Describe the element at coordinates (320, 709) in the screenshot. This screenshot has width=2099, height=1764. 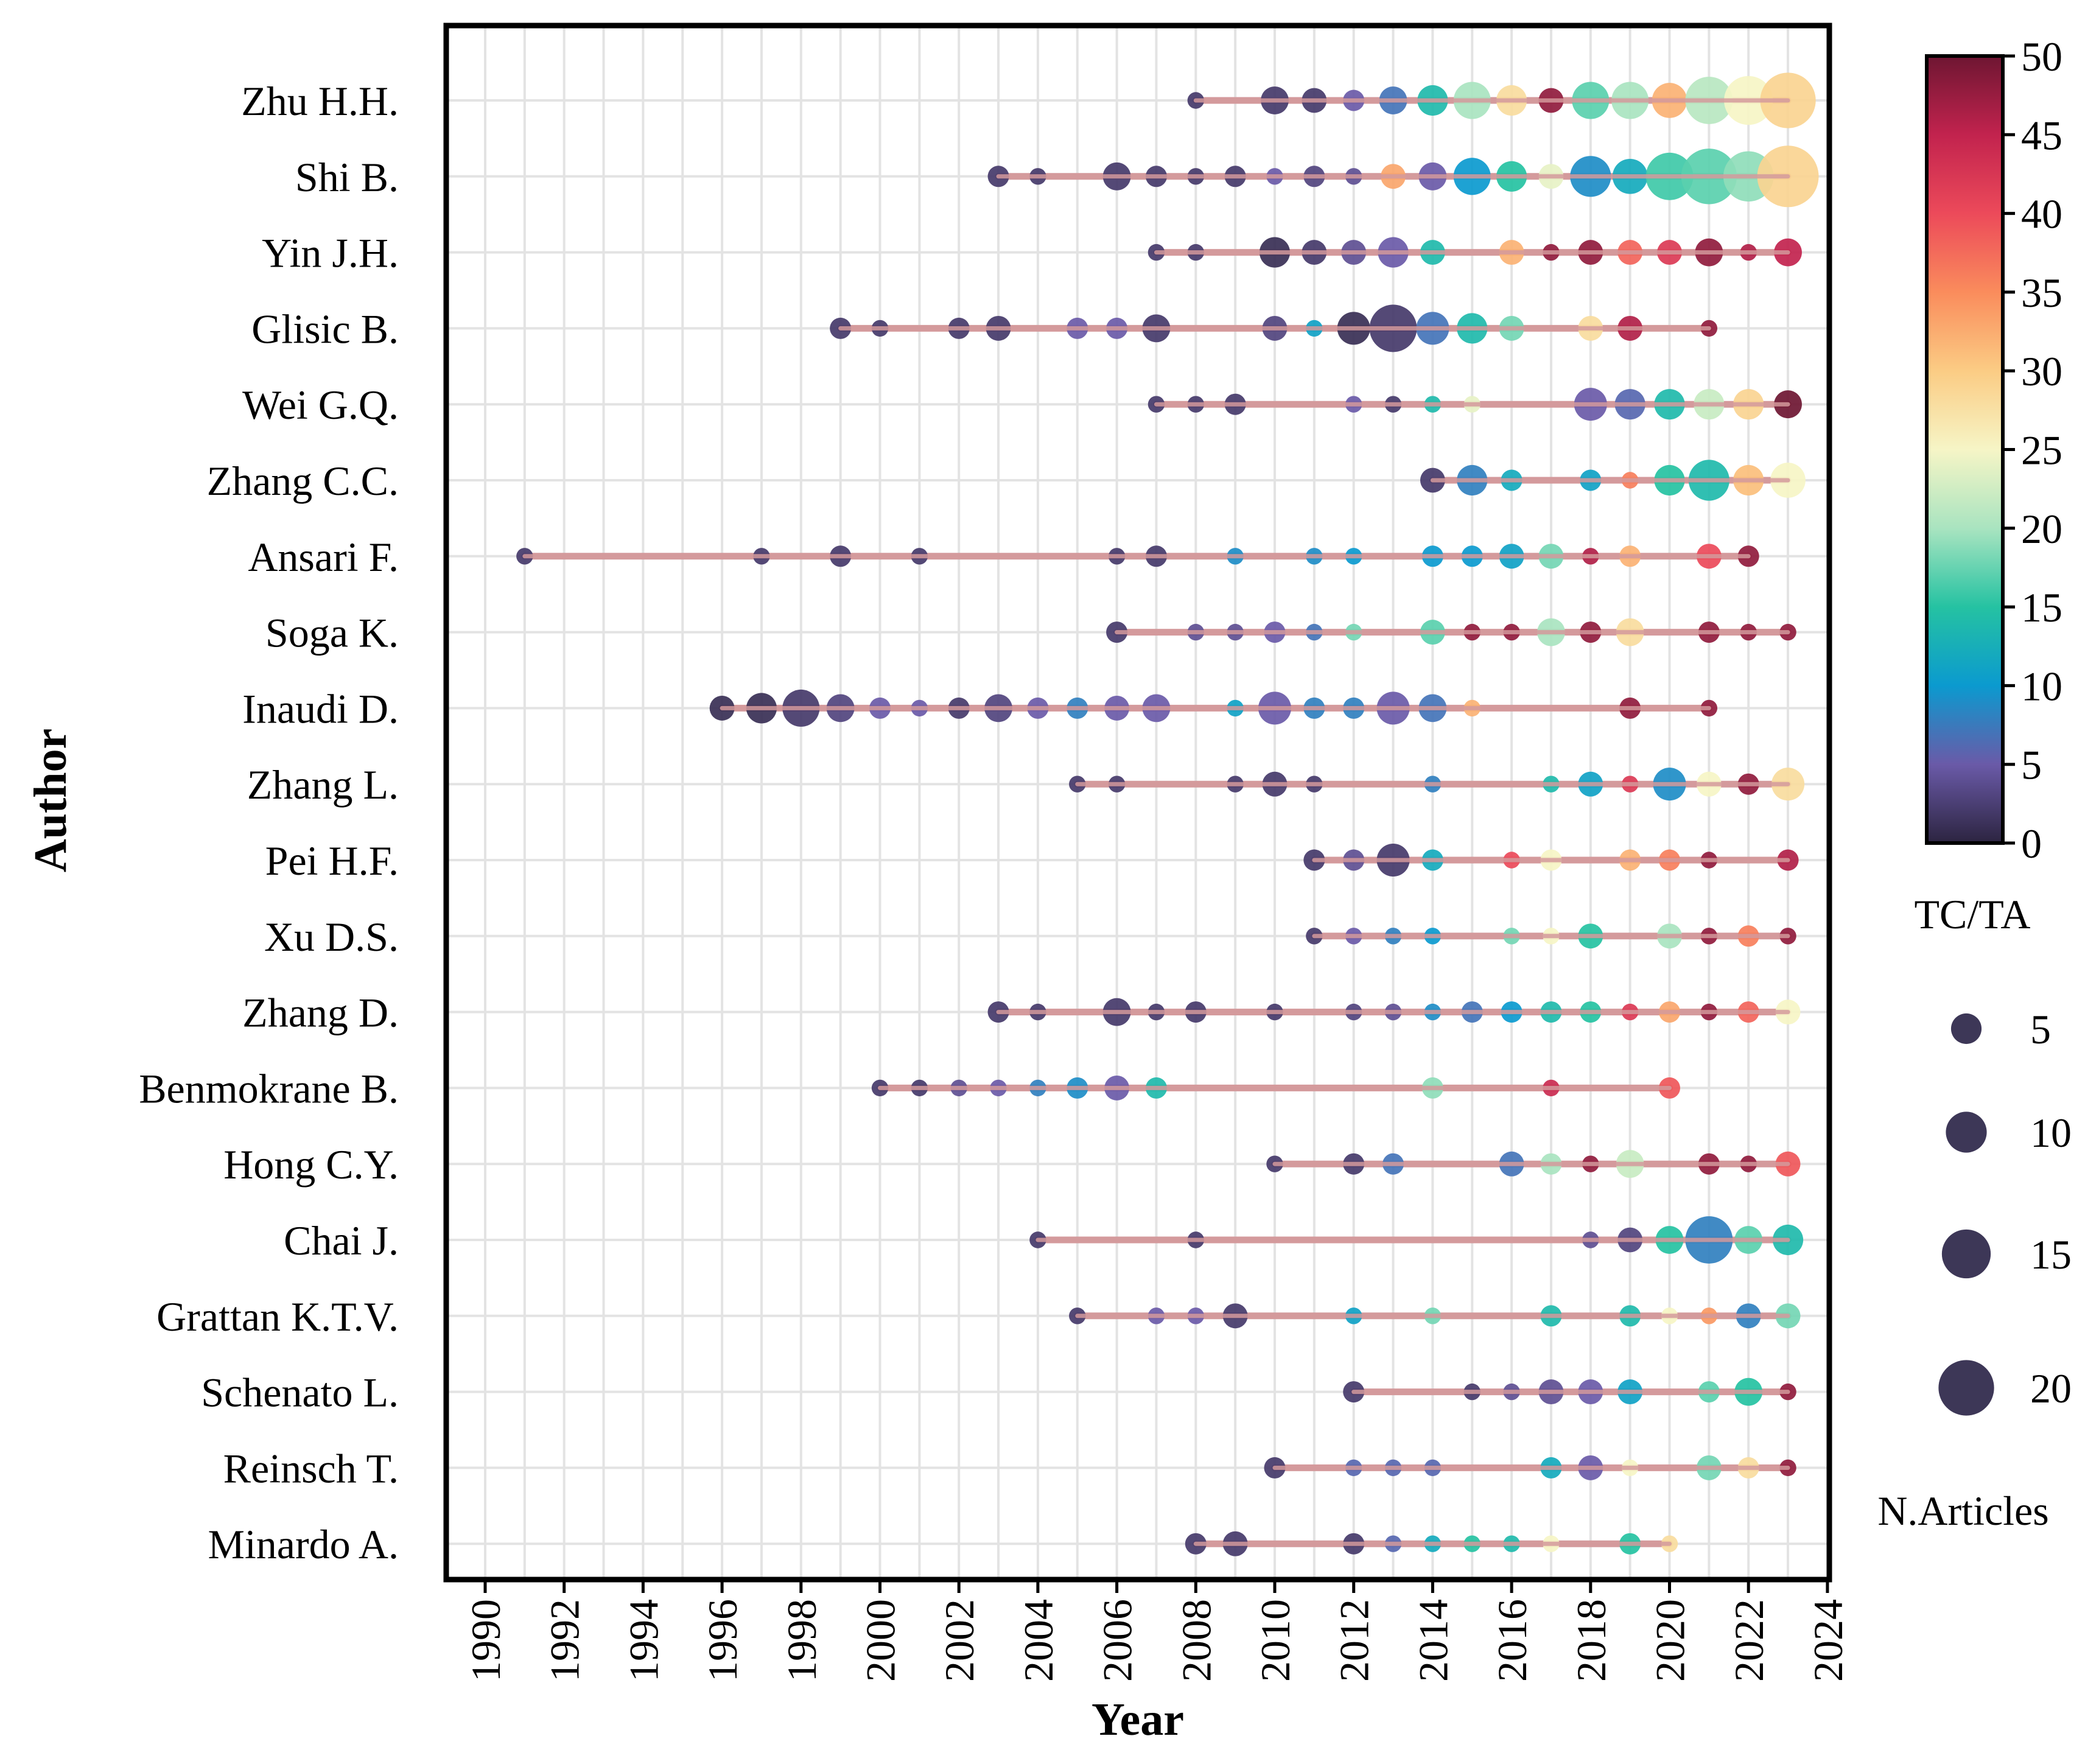
I see `y-tick-label: Inaudi D.` at that location.